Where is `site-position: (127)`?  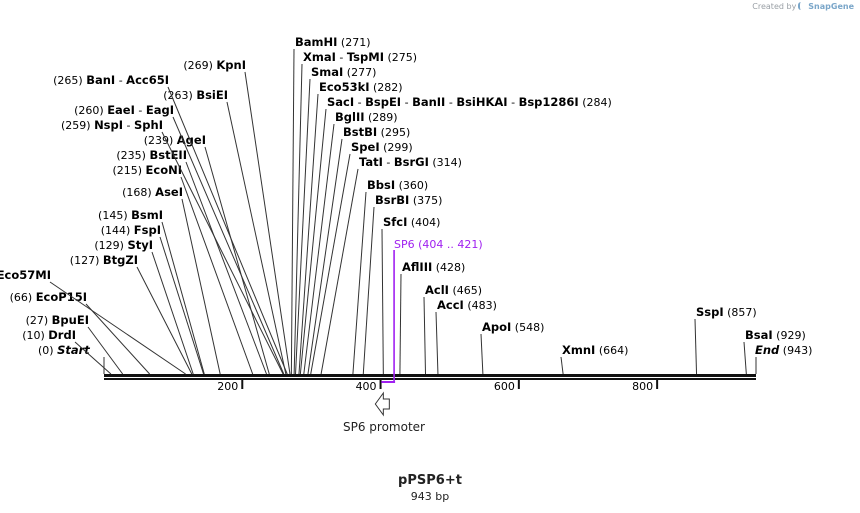 site-position: (127) is located at coordinates (86, 260).